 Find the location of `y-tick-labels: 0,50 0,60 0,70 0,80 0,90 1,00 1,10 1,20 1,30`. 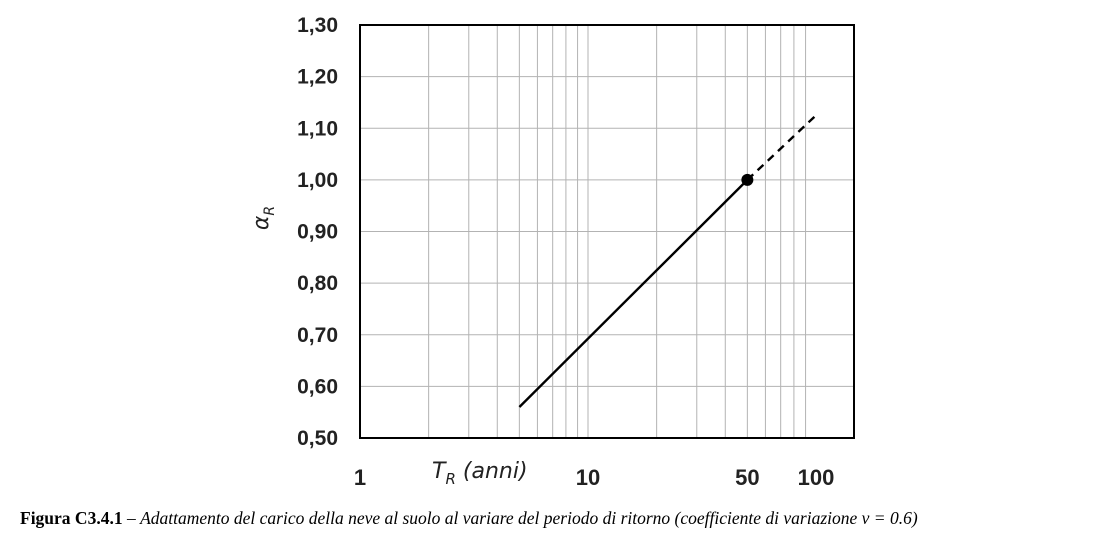

y-tick-labels: 0,50 0,60 0,70 0,80 0,90 1,00 1,10 1,20 1,30 is located at coordinates (317, 232).